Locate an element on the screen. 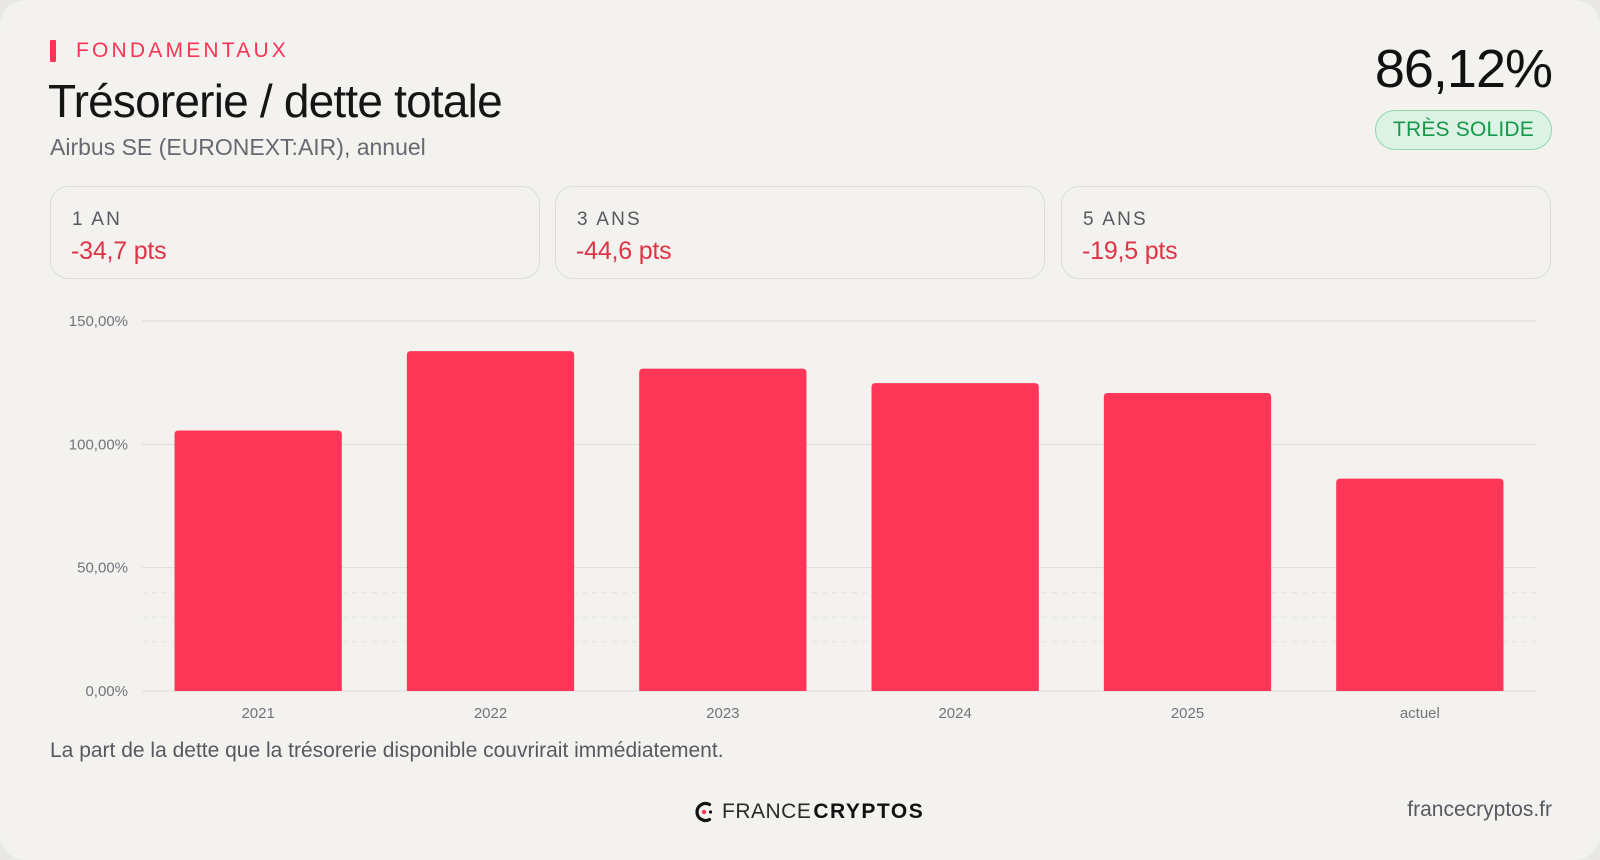  y-tick-label: 0,00% is located at coordinates (106, 691).